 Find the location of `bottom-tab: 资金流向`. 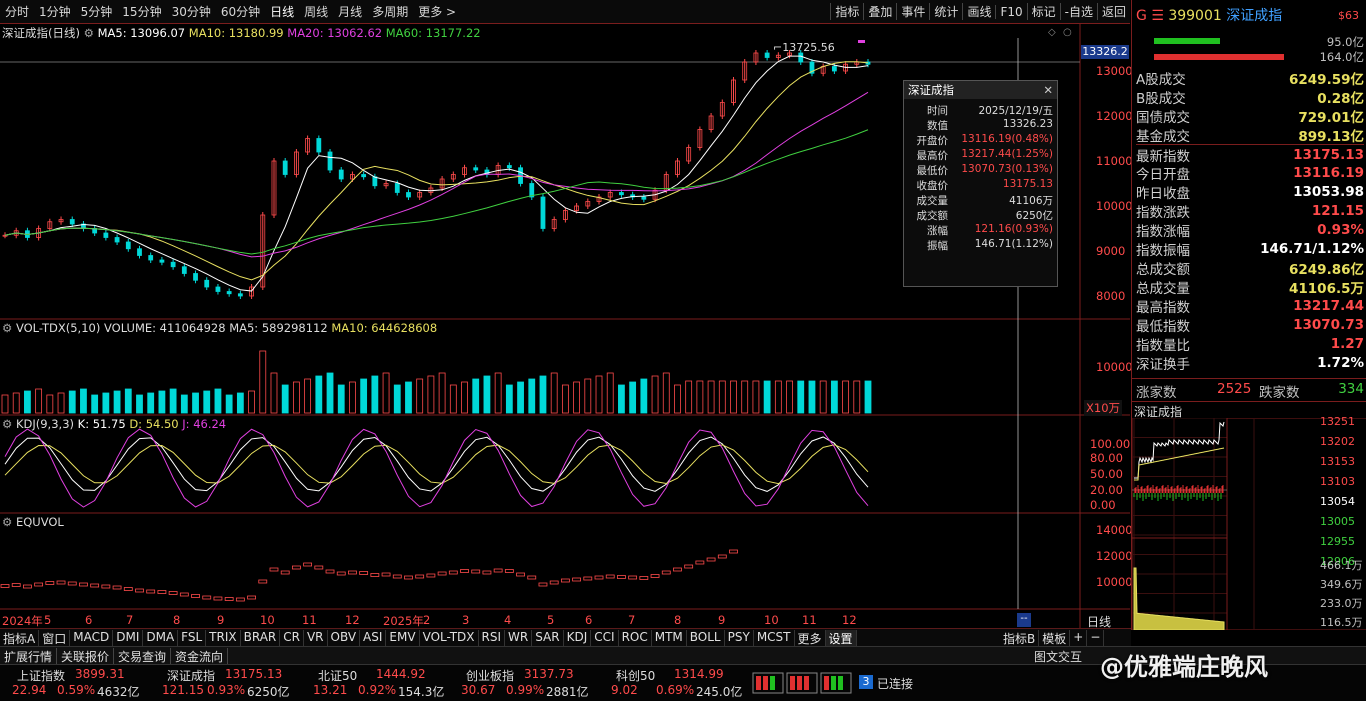

bottom-tab: 资金流向 is located at coordinates (200, 656).